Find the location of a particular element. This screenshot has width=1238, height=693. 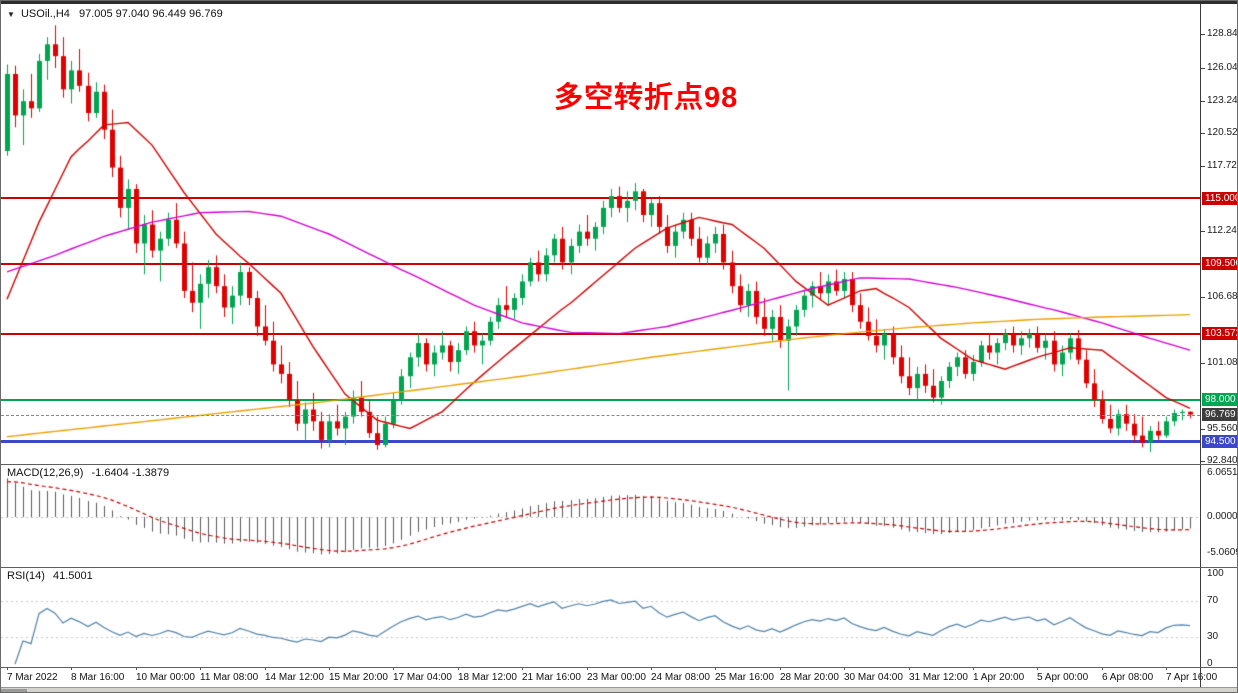

hline-price-label: 115.000 is located at coordinates (1219, 198).